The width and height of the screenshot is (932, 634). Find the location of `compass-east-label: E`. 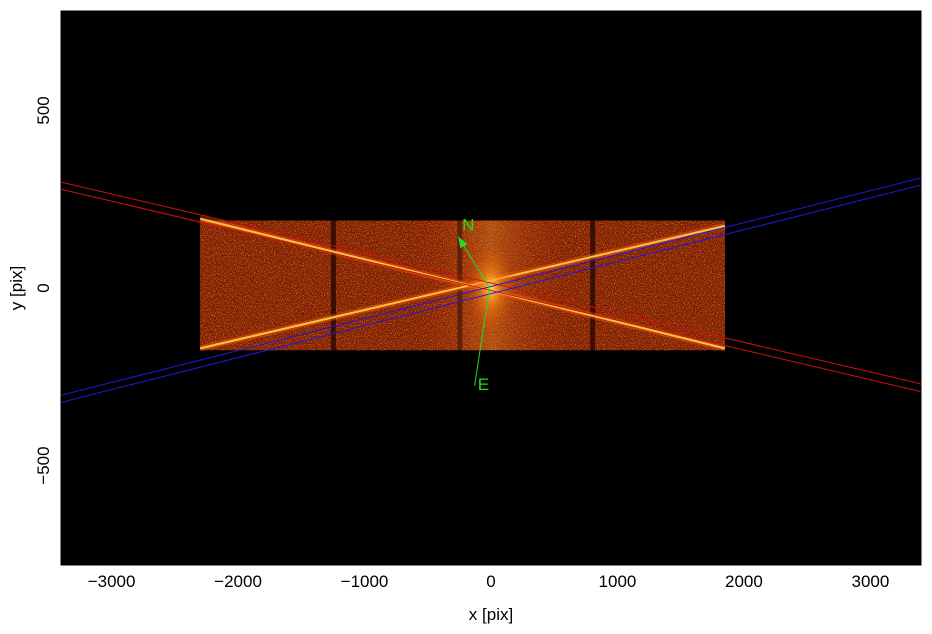

compass-east-label: E is located at coordinates (483, 384).